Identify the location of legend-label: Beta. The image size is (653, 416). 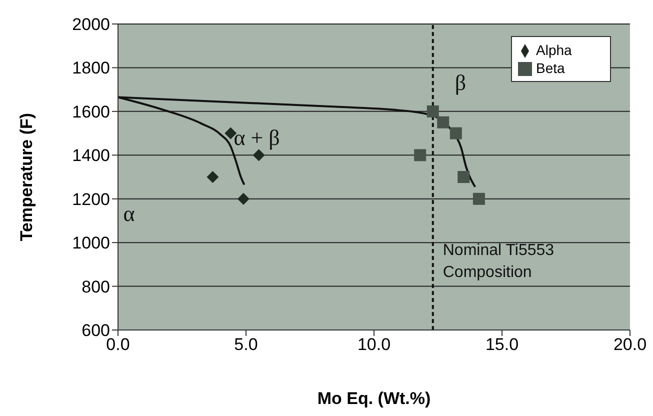
(550, 68).